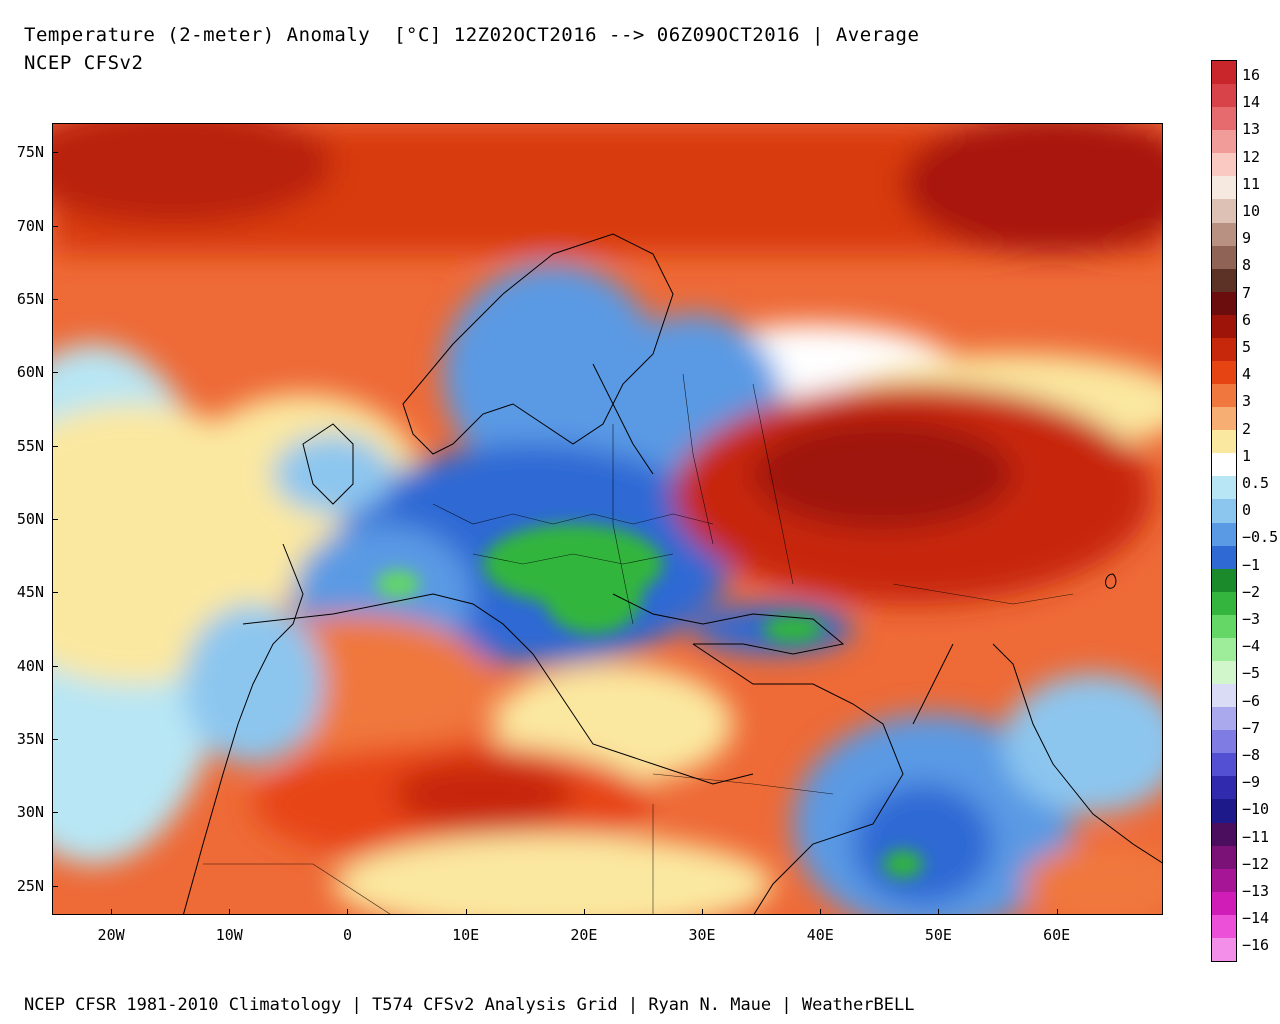 The width and height of the screenshot is (1280, 1024). What do you see at coordinates (1256, 483) in the screenshot?
I see `color-scale-label: 0.5` at bounding box center [1256, 483].